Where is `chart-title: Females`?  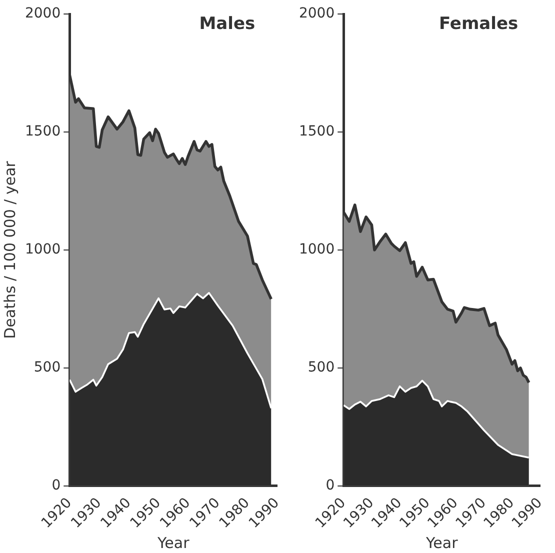 chart-title: Females is located at coordinates (478, 24).